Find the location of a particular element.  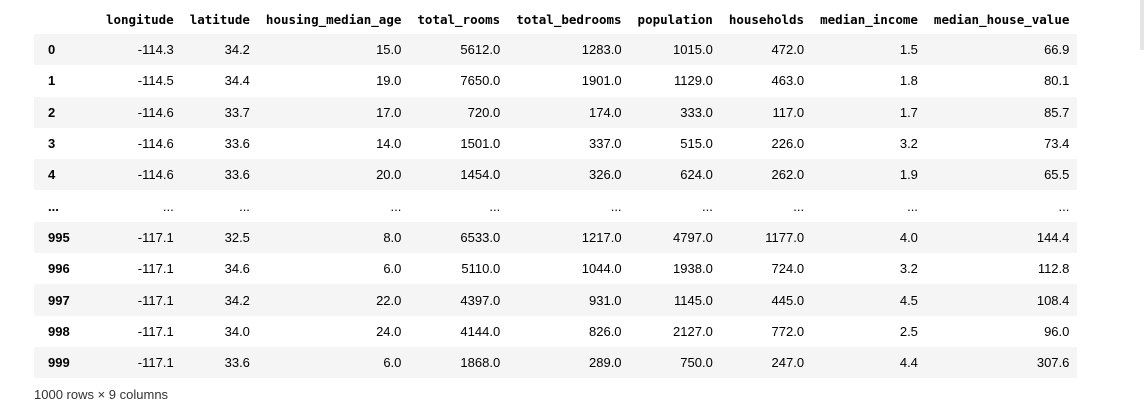

table-cell: 445.0 is located at coordinates (788, 300).